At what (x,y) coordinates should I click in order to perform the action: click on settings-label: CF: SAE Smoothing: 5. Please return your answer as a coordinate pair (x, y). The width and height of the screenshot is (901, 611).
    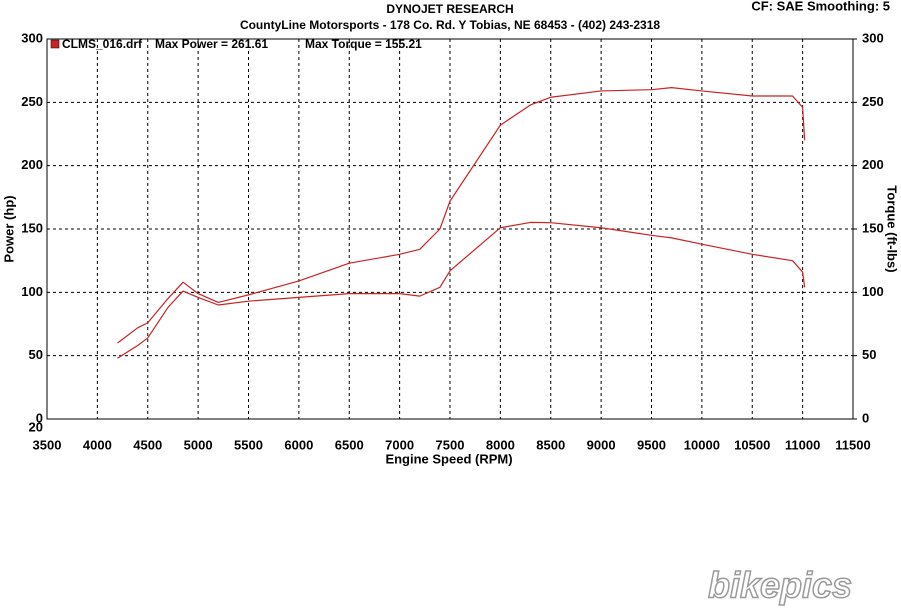
    Looking at the image, I should click on (820, 6).